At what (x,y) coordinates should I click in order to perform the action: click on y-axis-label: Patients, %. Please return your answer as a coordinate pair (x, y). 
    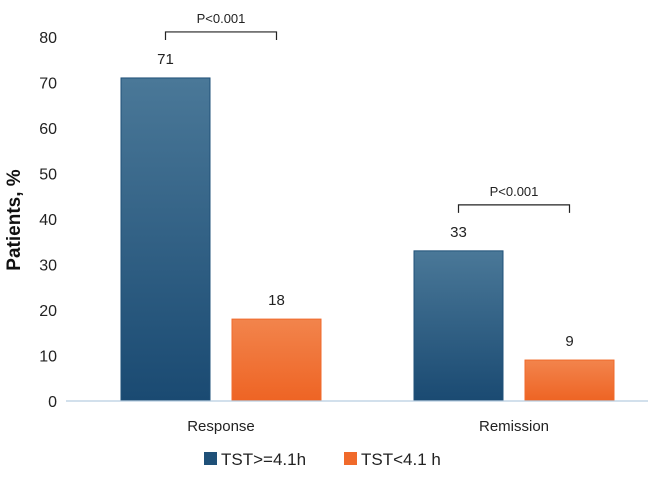
    Looking at the image, I should click on (14, 219).